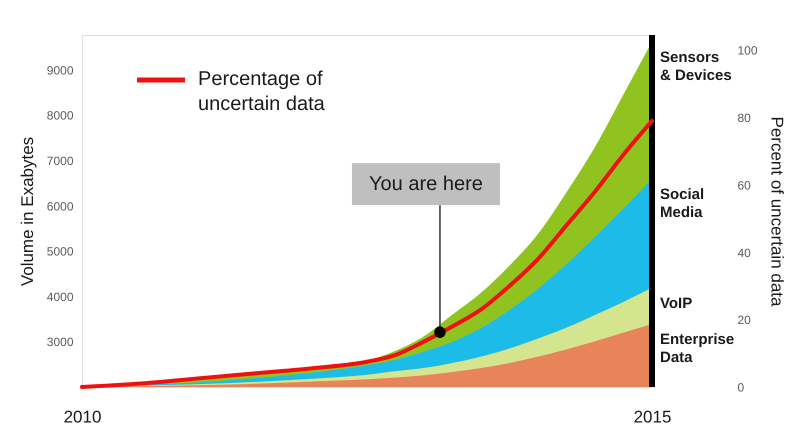 The image size is (790, 441). Describe the element at coordinates (653, 417) in the screenshot. I see `x-tick-label: 2015` at that location.